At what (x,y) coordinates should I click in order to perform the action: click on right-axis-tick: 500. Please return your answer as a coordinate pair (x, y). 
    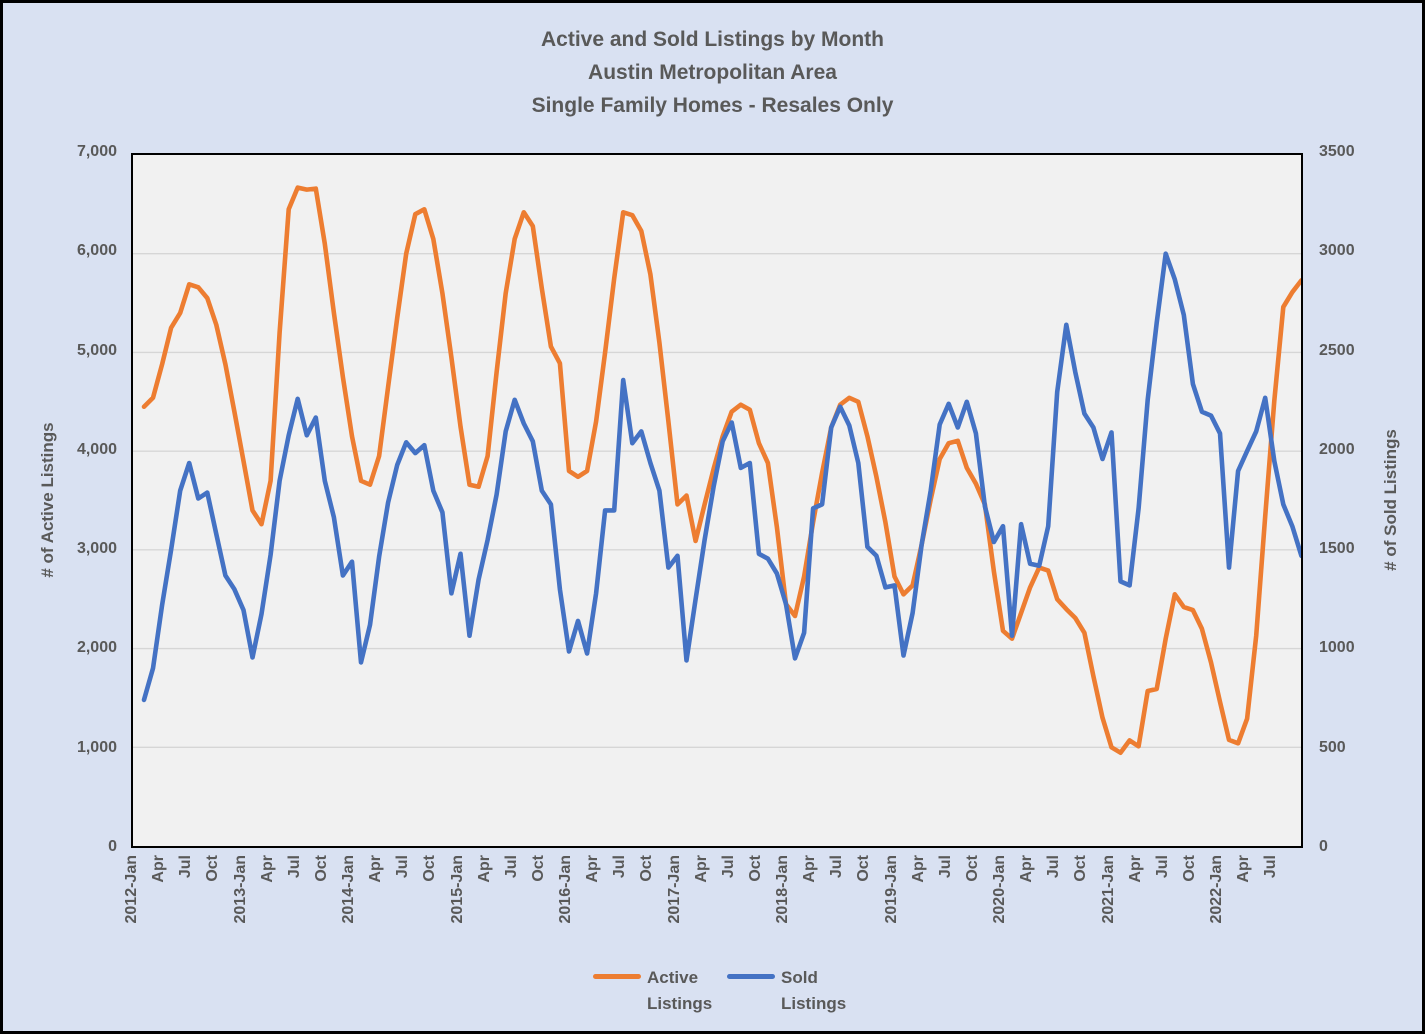
    Looking at the image, I should click on (1332, 747).